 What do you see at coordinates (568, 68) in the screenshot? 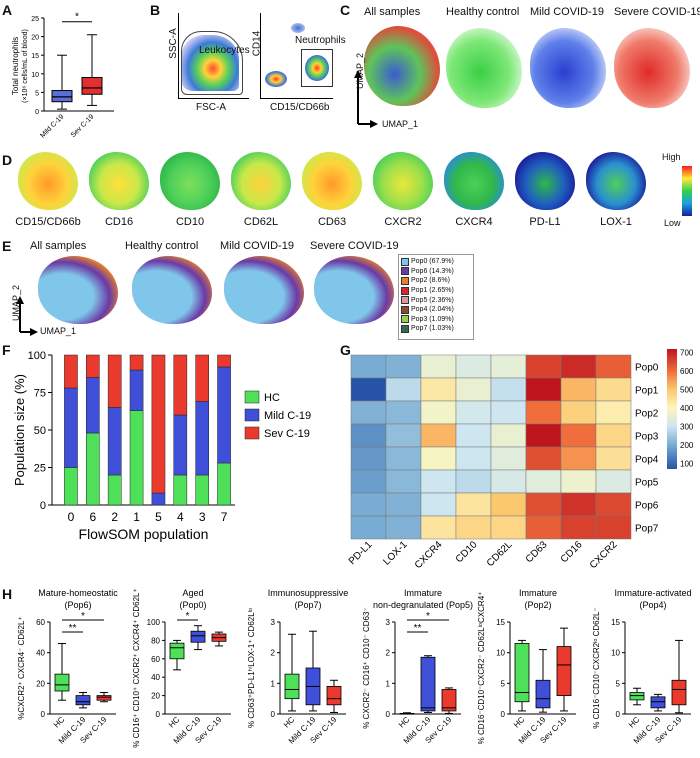
I see `umap-mild-covid` at bounding box center [568, 68].